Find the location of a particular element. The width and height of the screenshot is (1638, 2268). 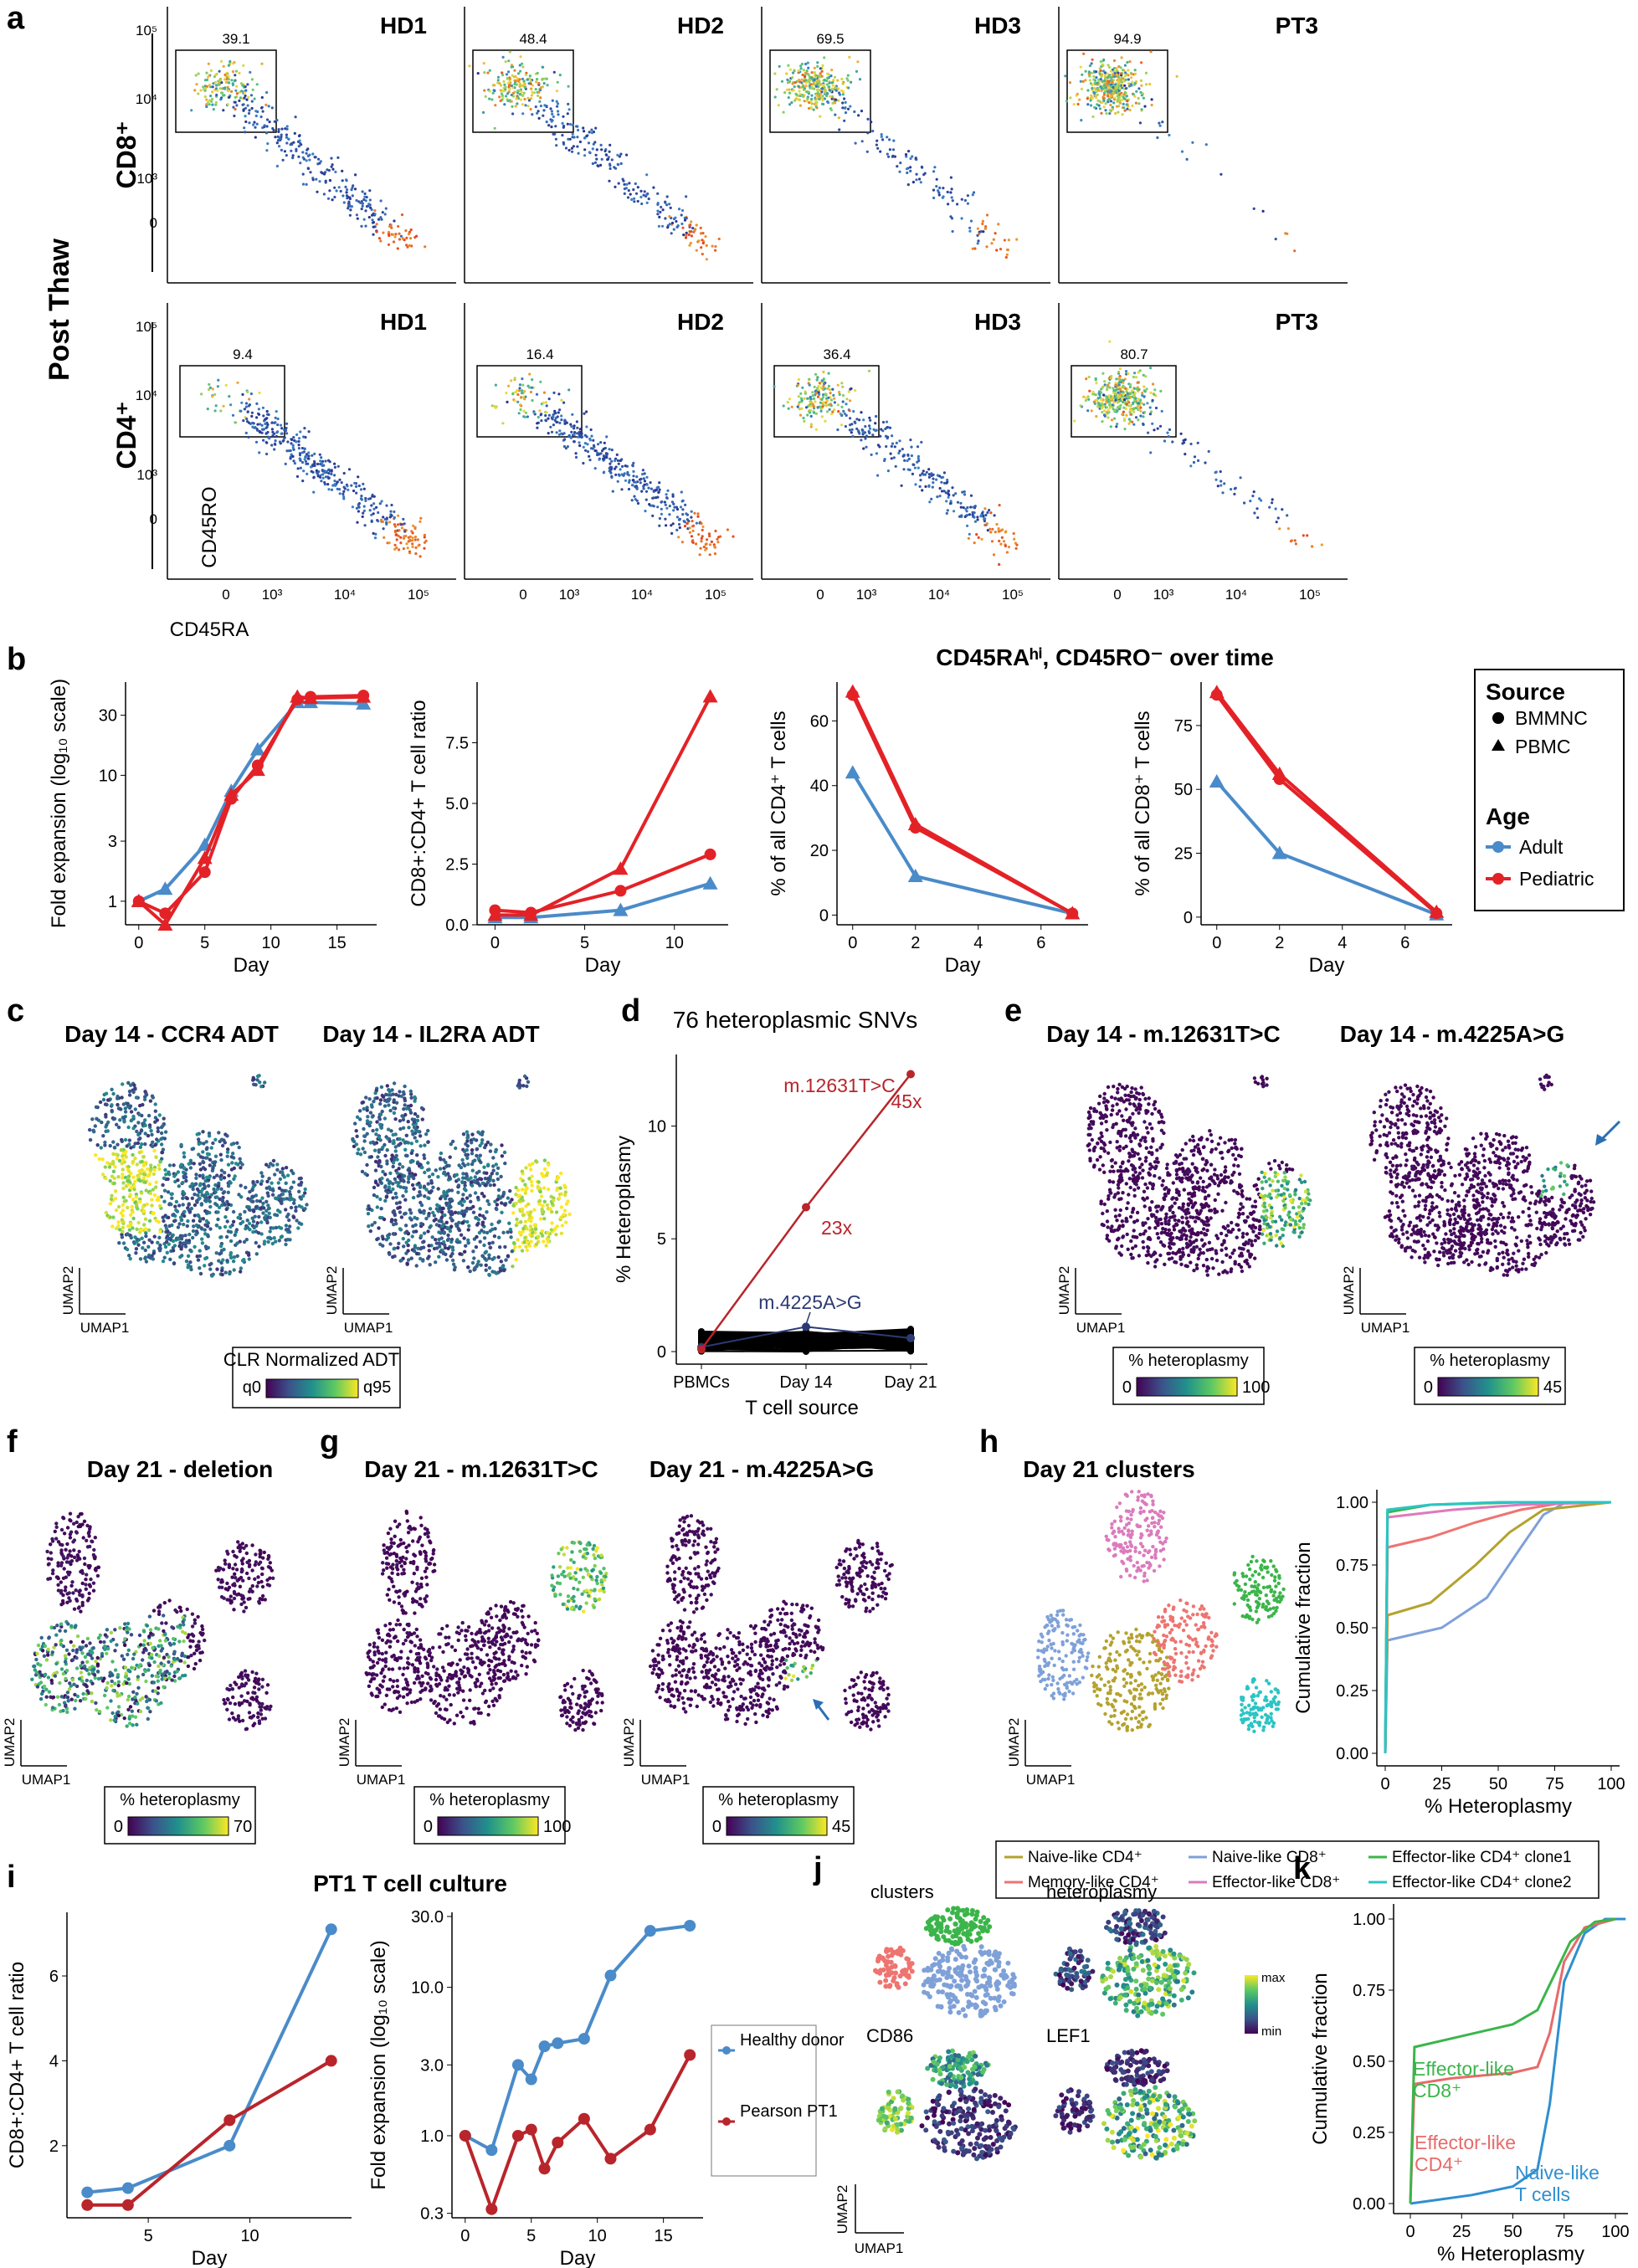

facs-x-tick: 0 is located at coordinates (522, 595).